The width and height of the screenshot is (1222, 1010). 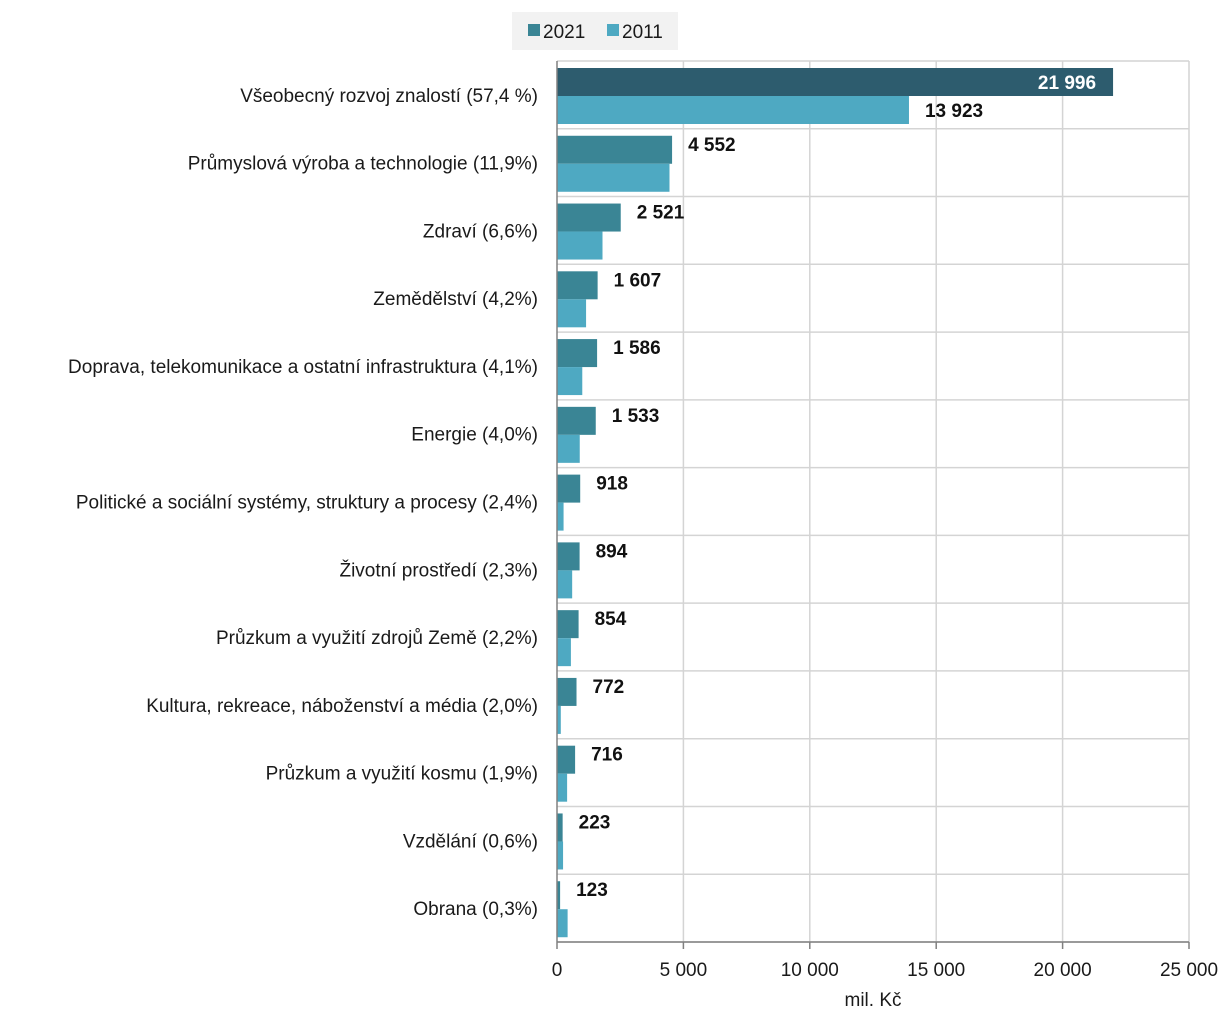 What do you see at coordinates (474, 435) in the screenshot?
I see `category-label: Energie (4,0%)` at bounding box center [474, 435].